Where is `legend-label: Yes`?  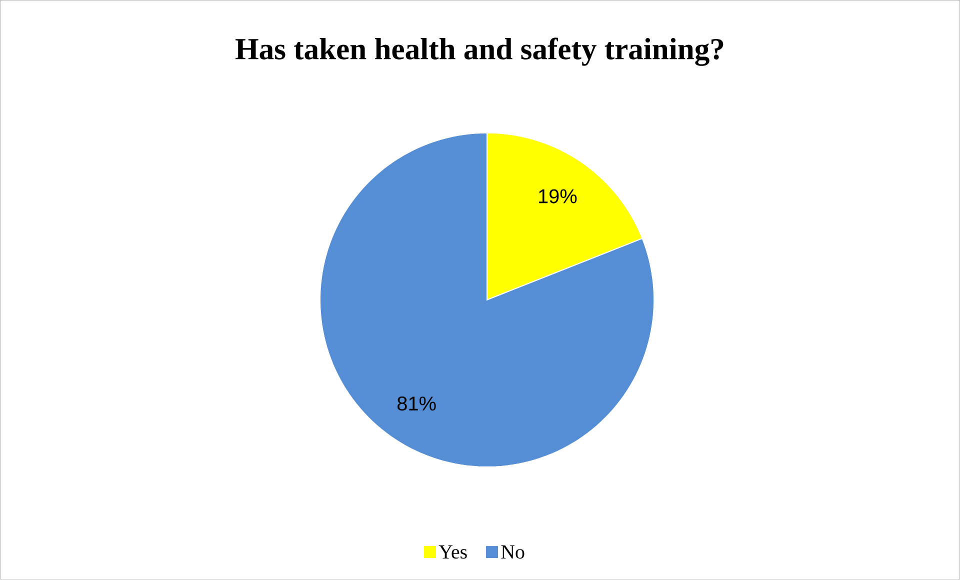 legend-label: Yes is located at coordinates (452, 552).